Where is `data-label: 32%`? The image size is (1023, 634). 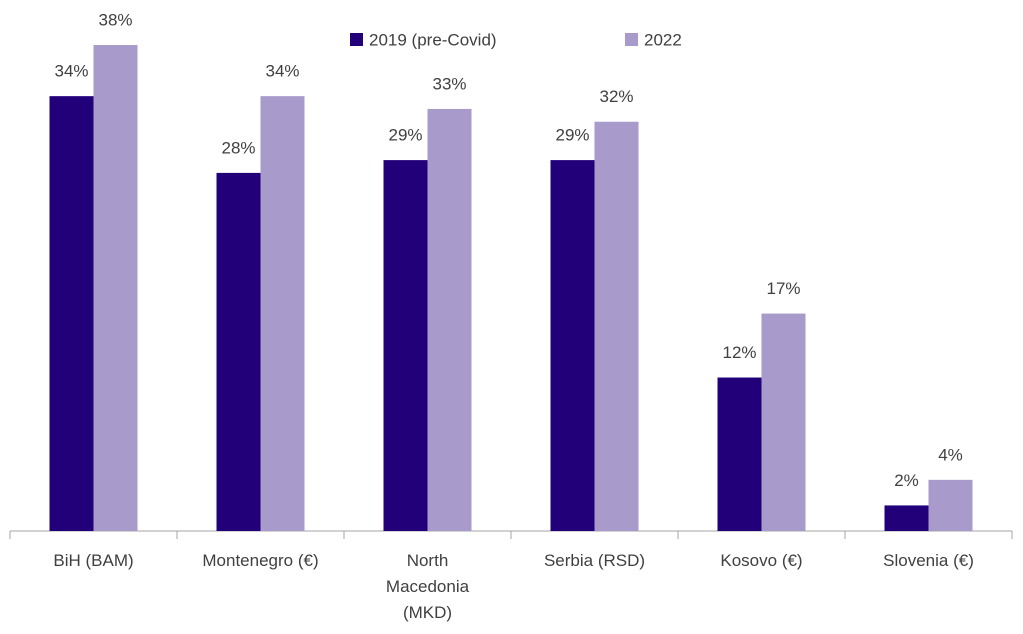 data-label: 32% is located at coordinates (616, 96).